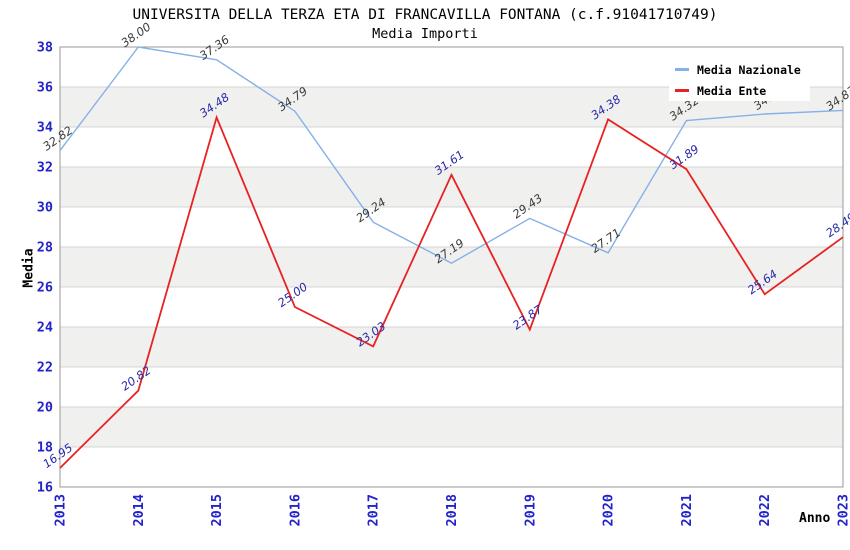  Describe the element at coordinates (61, 510) in the screenshot. I see `x-tick-label: 2013` at that location.